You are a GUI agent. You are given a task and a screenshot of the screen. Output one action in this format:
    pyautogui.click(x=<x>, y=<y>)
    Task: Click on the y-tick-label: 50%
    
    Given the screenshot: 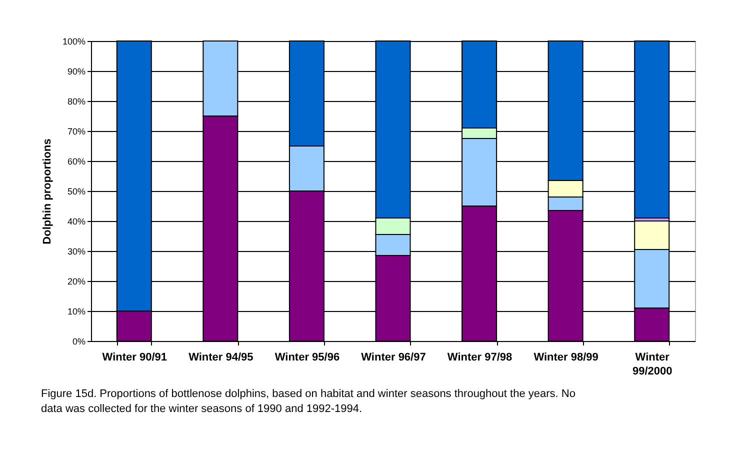 What is the action you would take?
    pyautogui.click(x=76, y=191)
    